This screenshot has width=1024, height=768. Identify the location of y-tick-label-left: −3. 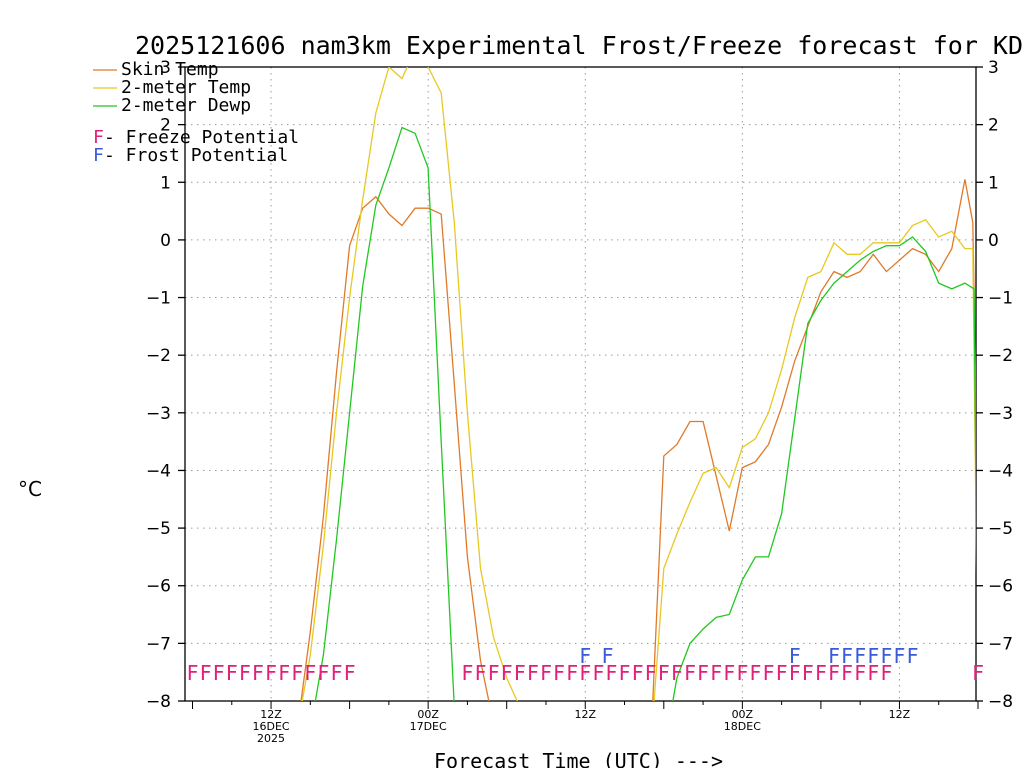
(158, 414).